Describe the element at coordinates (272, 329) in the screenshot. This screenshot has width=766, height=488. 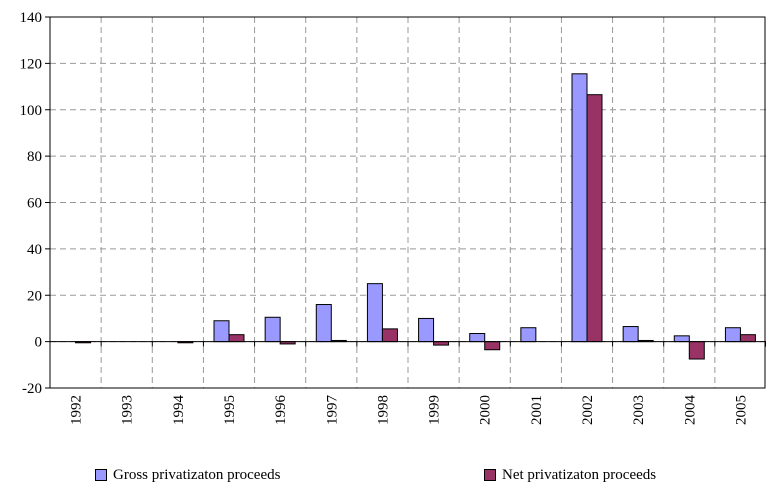
I see `bar-gross-1996` at that location.